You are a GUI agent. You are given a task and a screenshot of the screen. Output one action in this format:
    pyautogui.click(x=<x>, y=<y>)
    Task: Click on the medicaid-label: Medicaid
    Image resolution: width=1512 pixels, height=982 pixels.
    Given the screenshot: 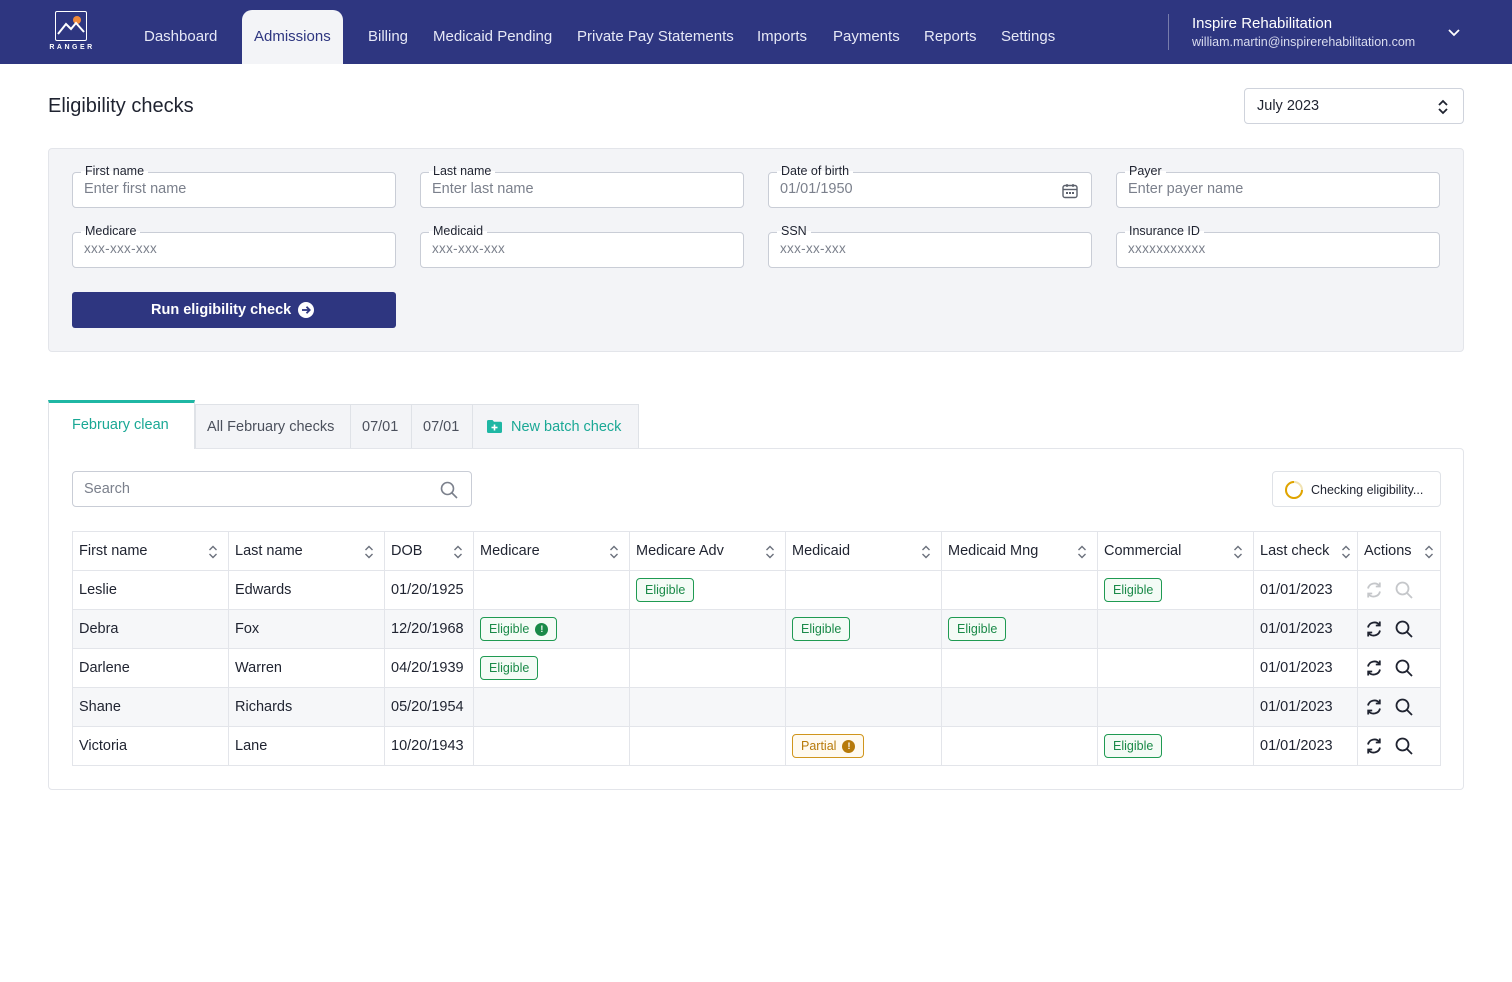 What is the action you would take?
    pyautogui.click(x=458, y=231)
    